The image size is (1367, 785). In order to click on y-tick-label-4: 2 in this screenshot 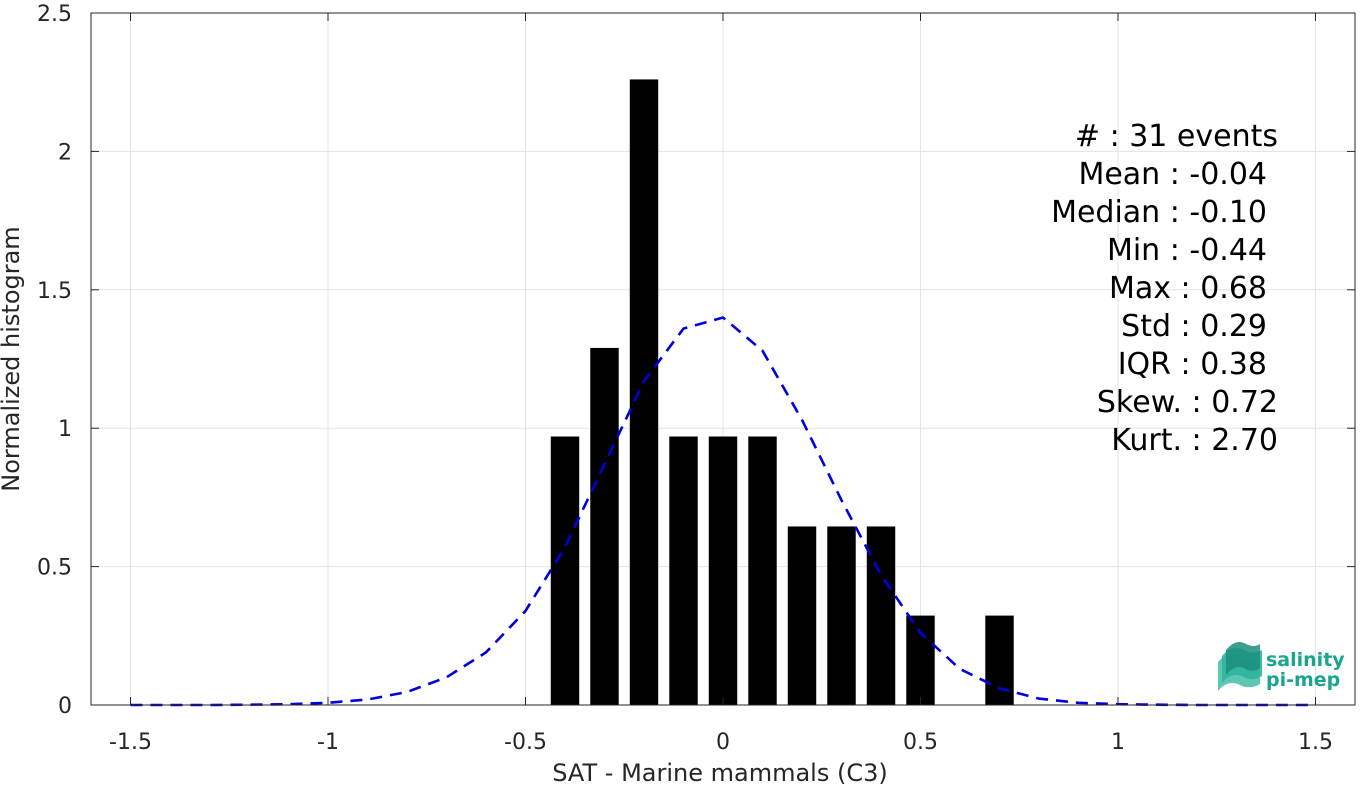, I will do `click(65, 152)`.